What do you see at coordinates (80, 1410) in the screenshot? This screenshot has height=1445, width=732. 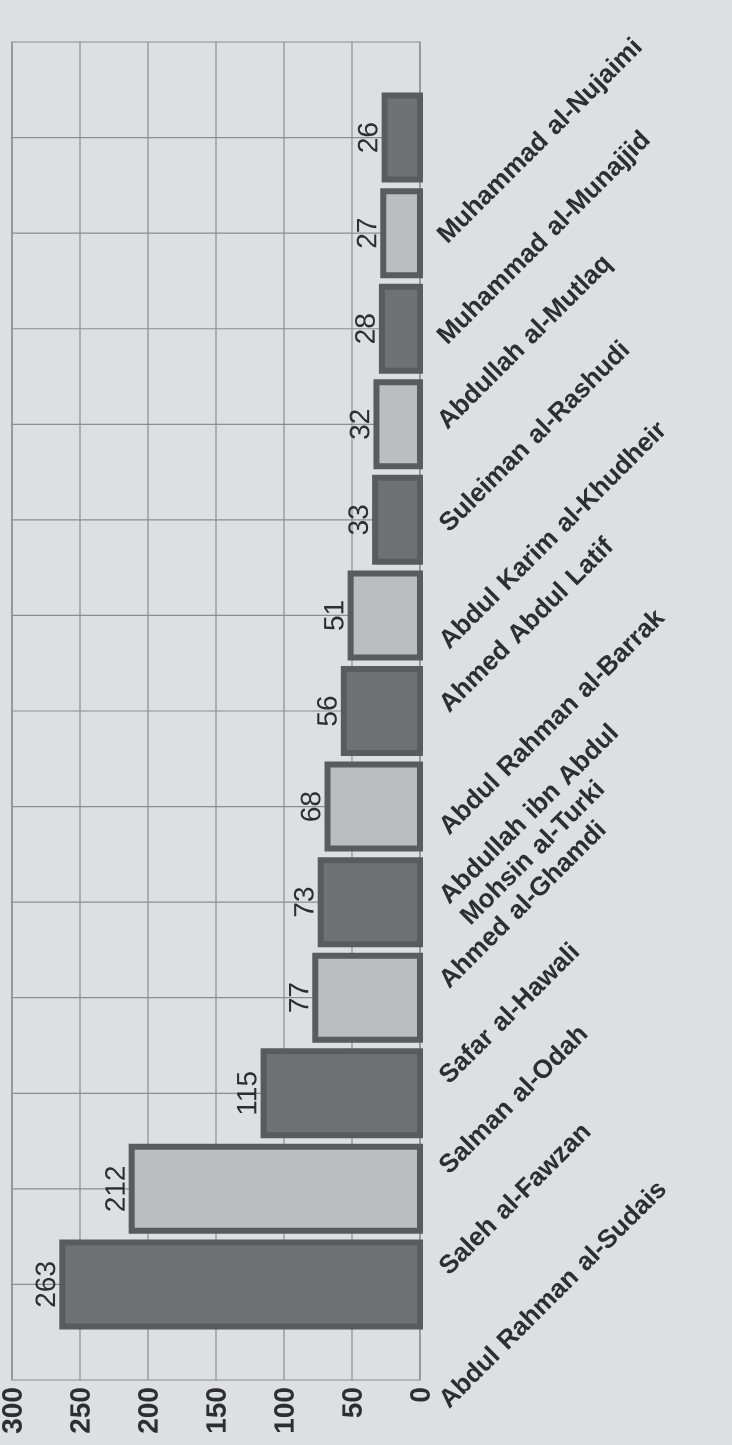 I see `x-tick-label: 250` at bounding box center [80, 1410].